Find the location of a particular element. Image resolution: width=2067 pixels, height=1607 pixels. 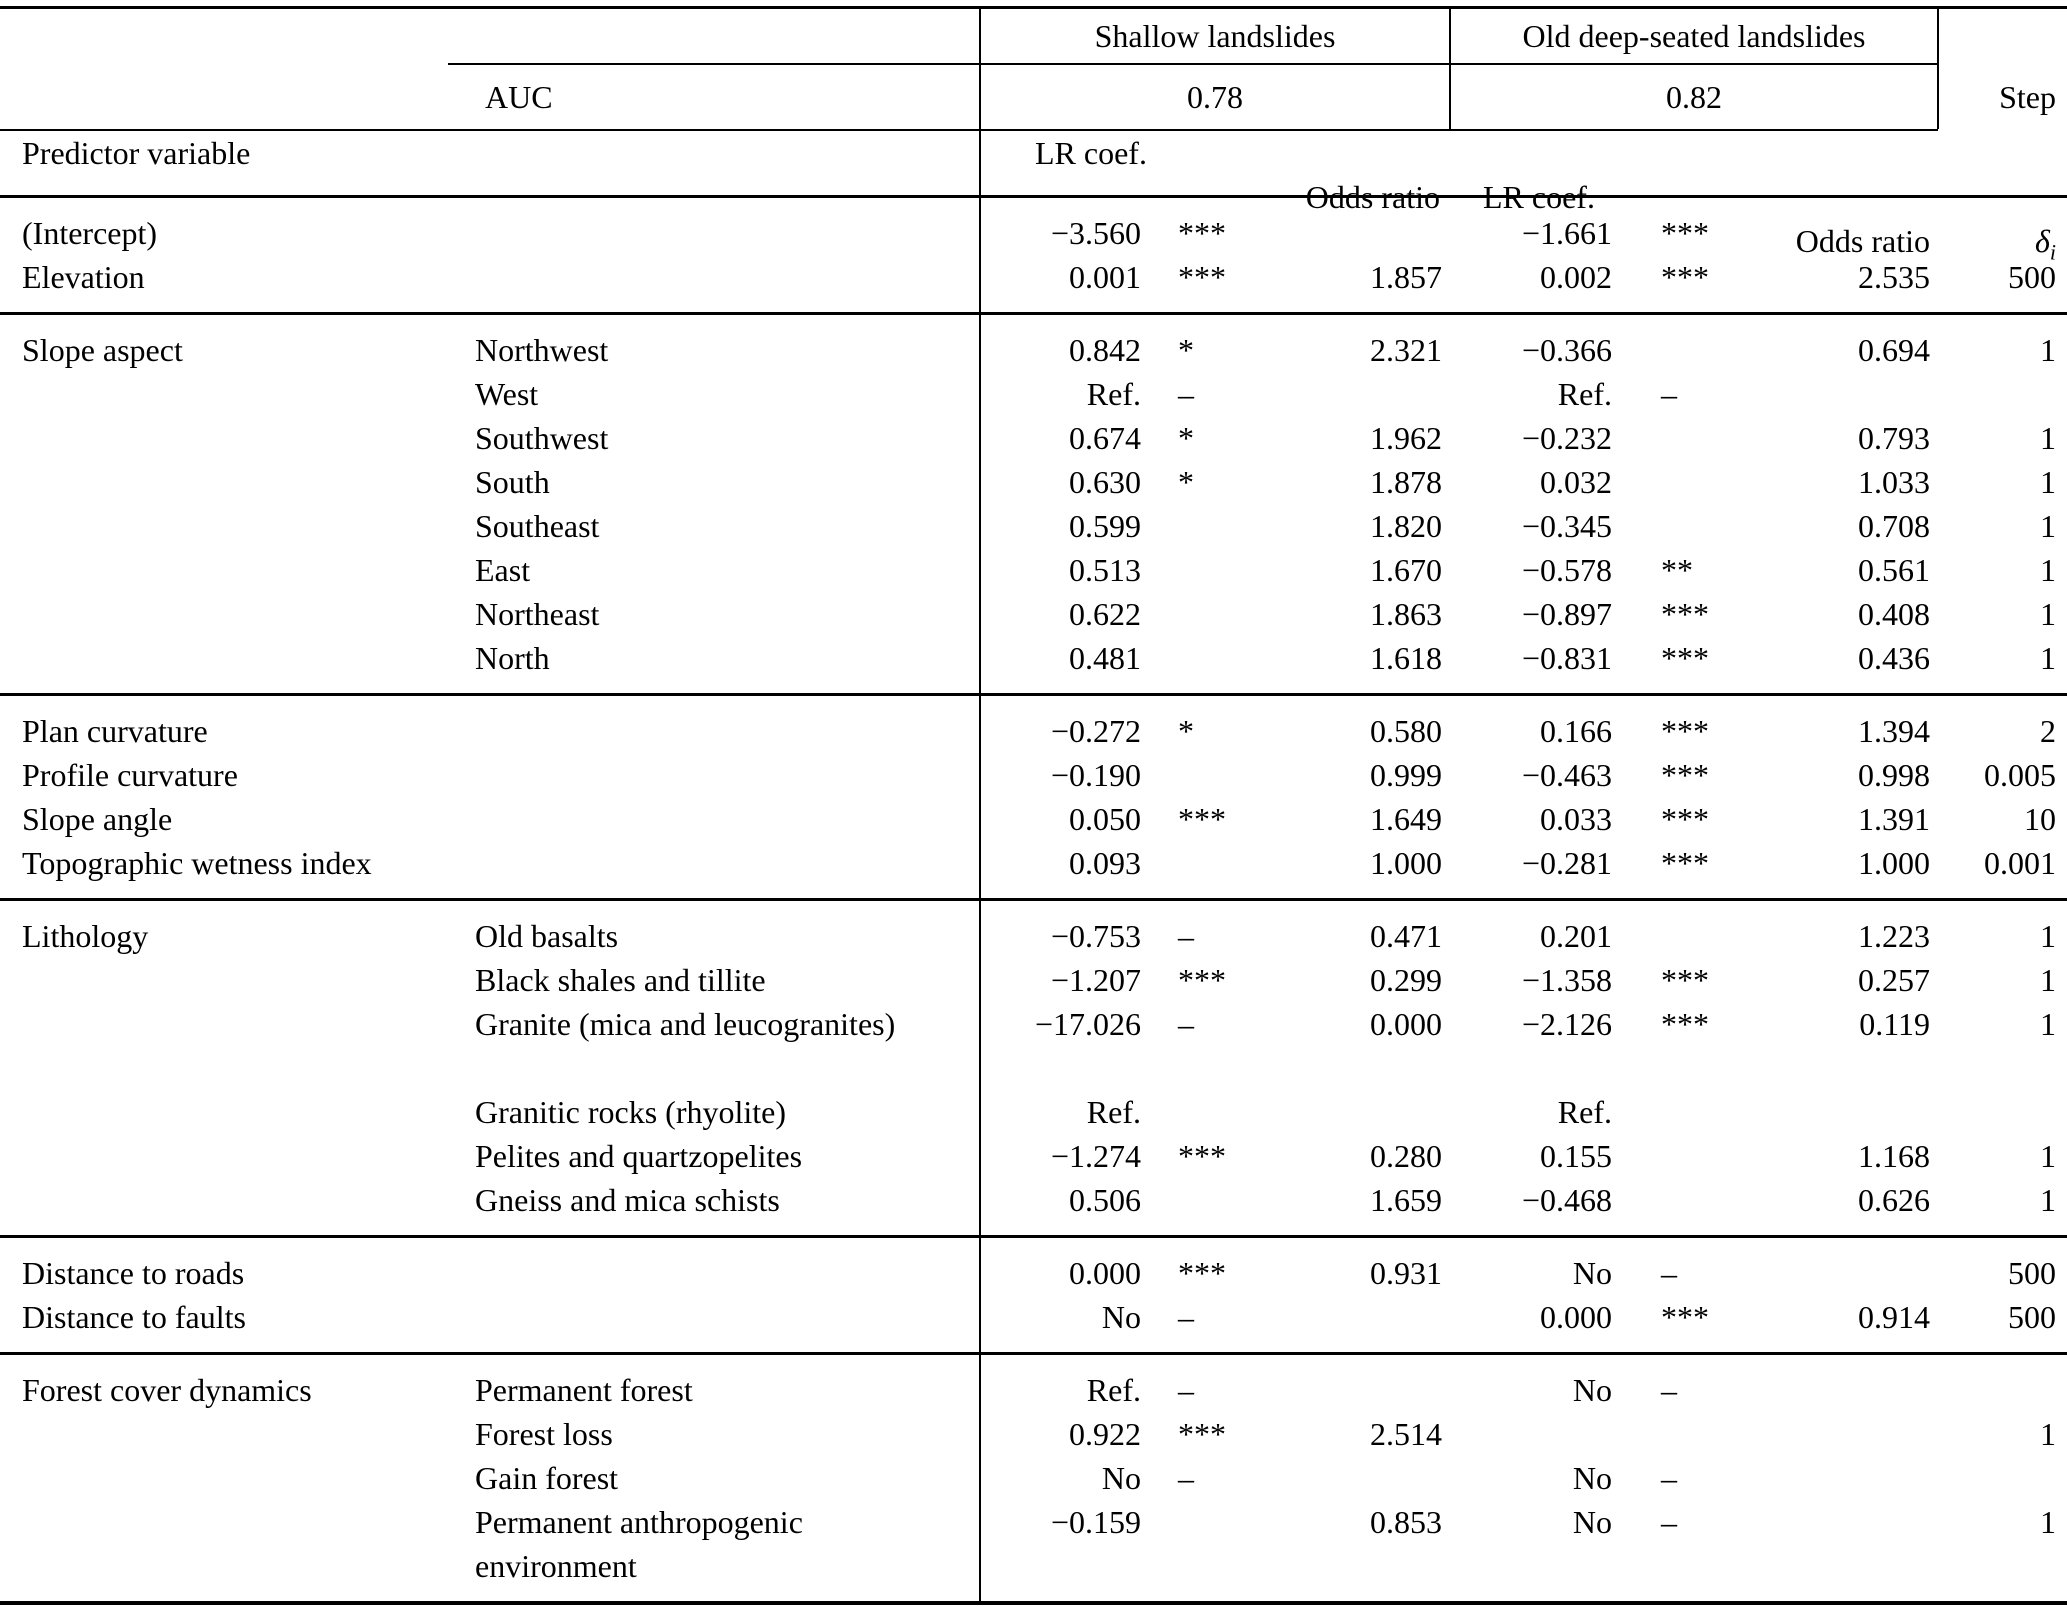

category-cell: Pelites and quartzopelites is located at coordinates (639, 1156).